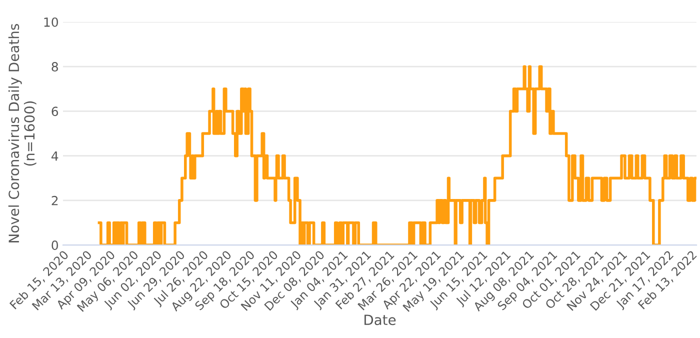  What do you see at coordinates (55, 245) in the screenshot?
I see `y-tick-label: 0` at bounding box center [55, 245].